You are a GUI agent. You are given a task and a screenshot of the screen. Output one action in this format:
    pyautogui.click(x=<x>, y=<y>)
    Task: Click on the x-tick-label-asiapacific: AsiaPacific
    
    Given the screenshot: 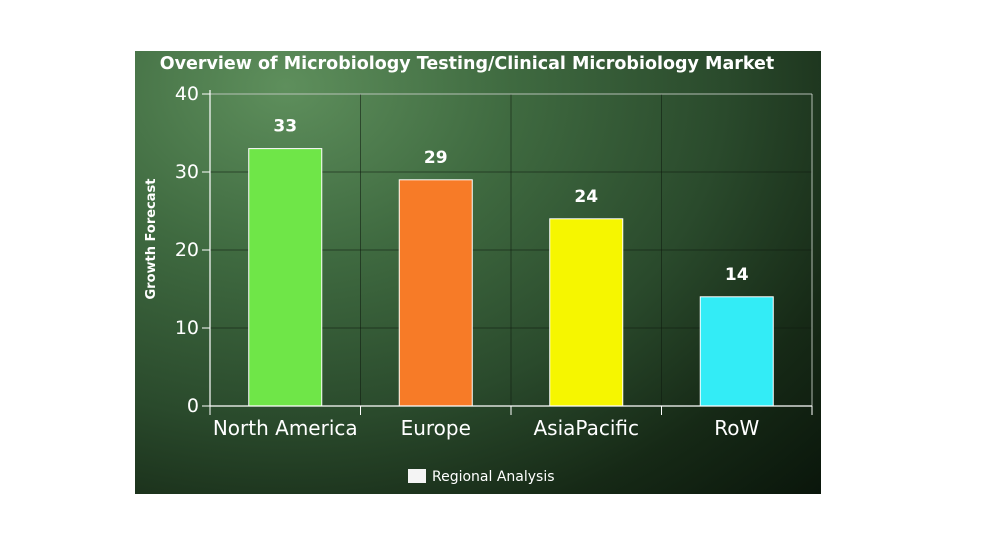 What is the action you would take?
    pyautogui.click(x=586, y=428)
    